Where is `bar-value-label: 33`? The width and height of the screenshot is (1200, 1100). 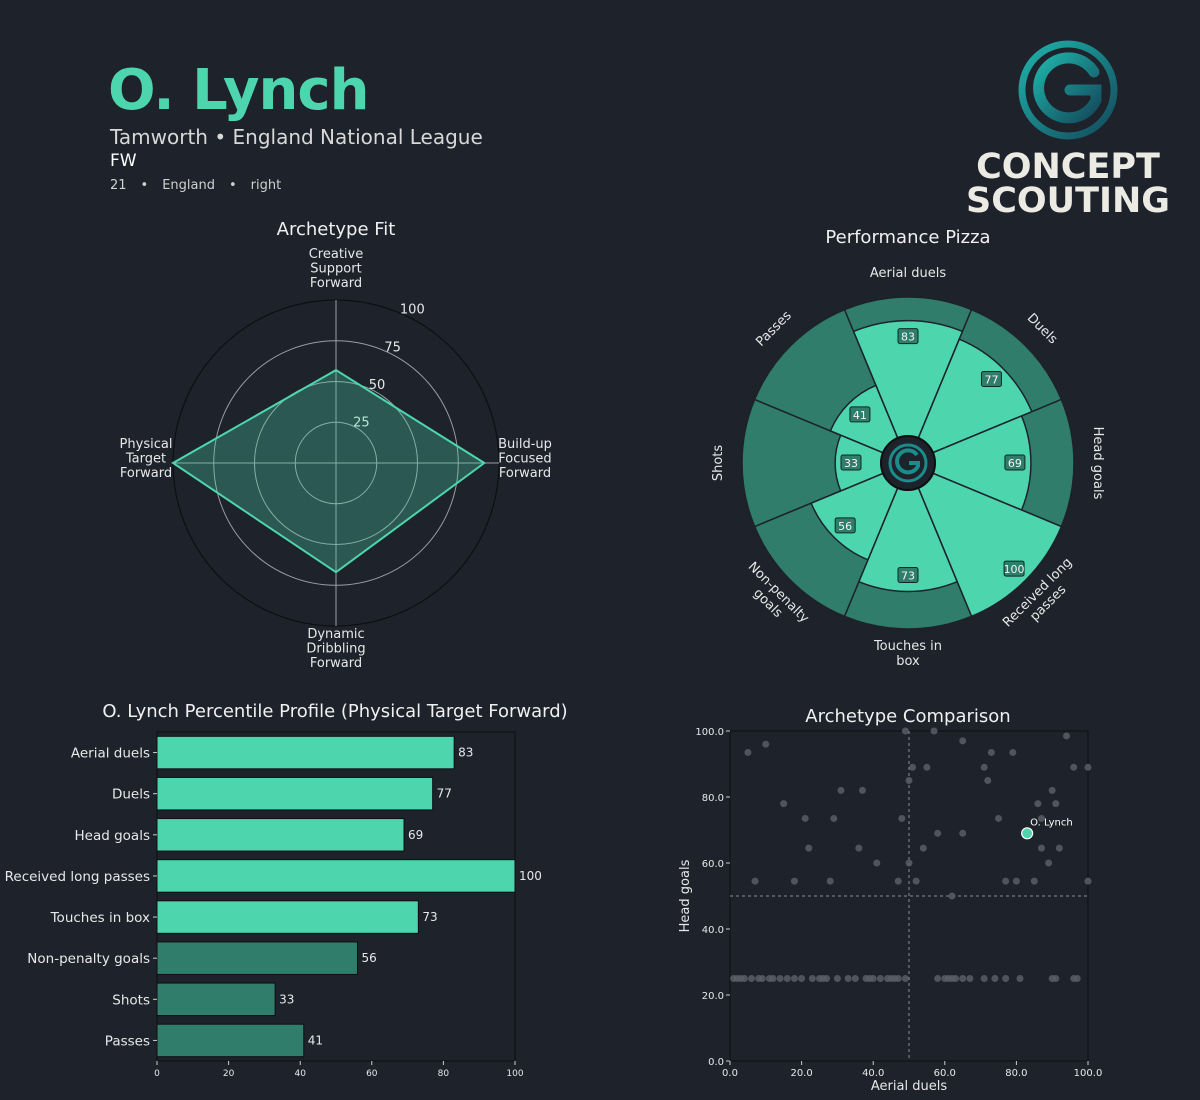
bar-value-label: 33 is located at coordinates (286, 999).